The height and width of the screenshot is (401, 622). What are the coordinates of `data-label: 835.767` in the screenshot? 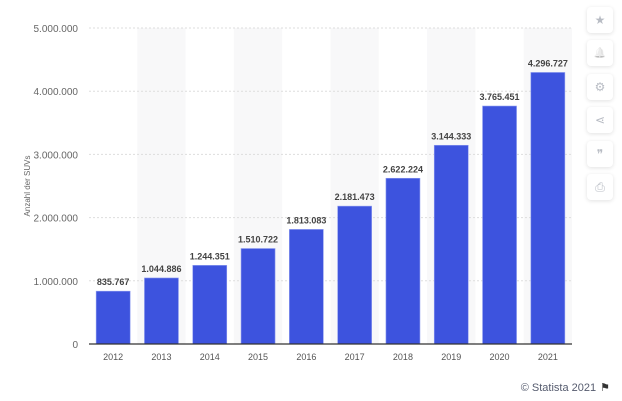 It's located at (113, 282).